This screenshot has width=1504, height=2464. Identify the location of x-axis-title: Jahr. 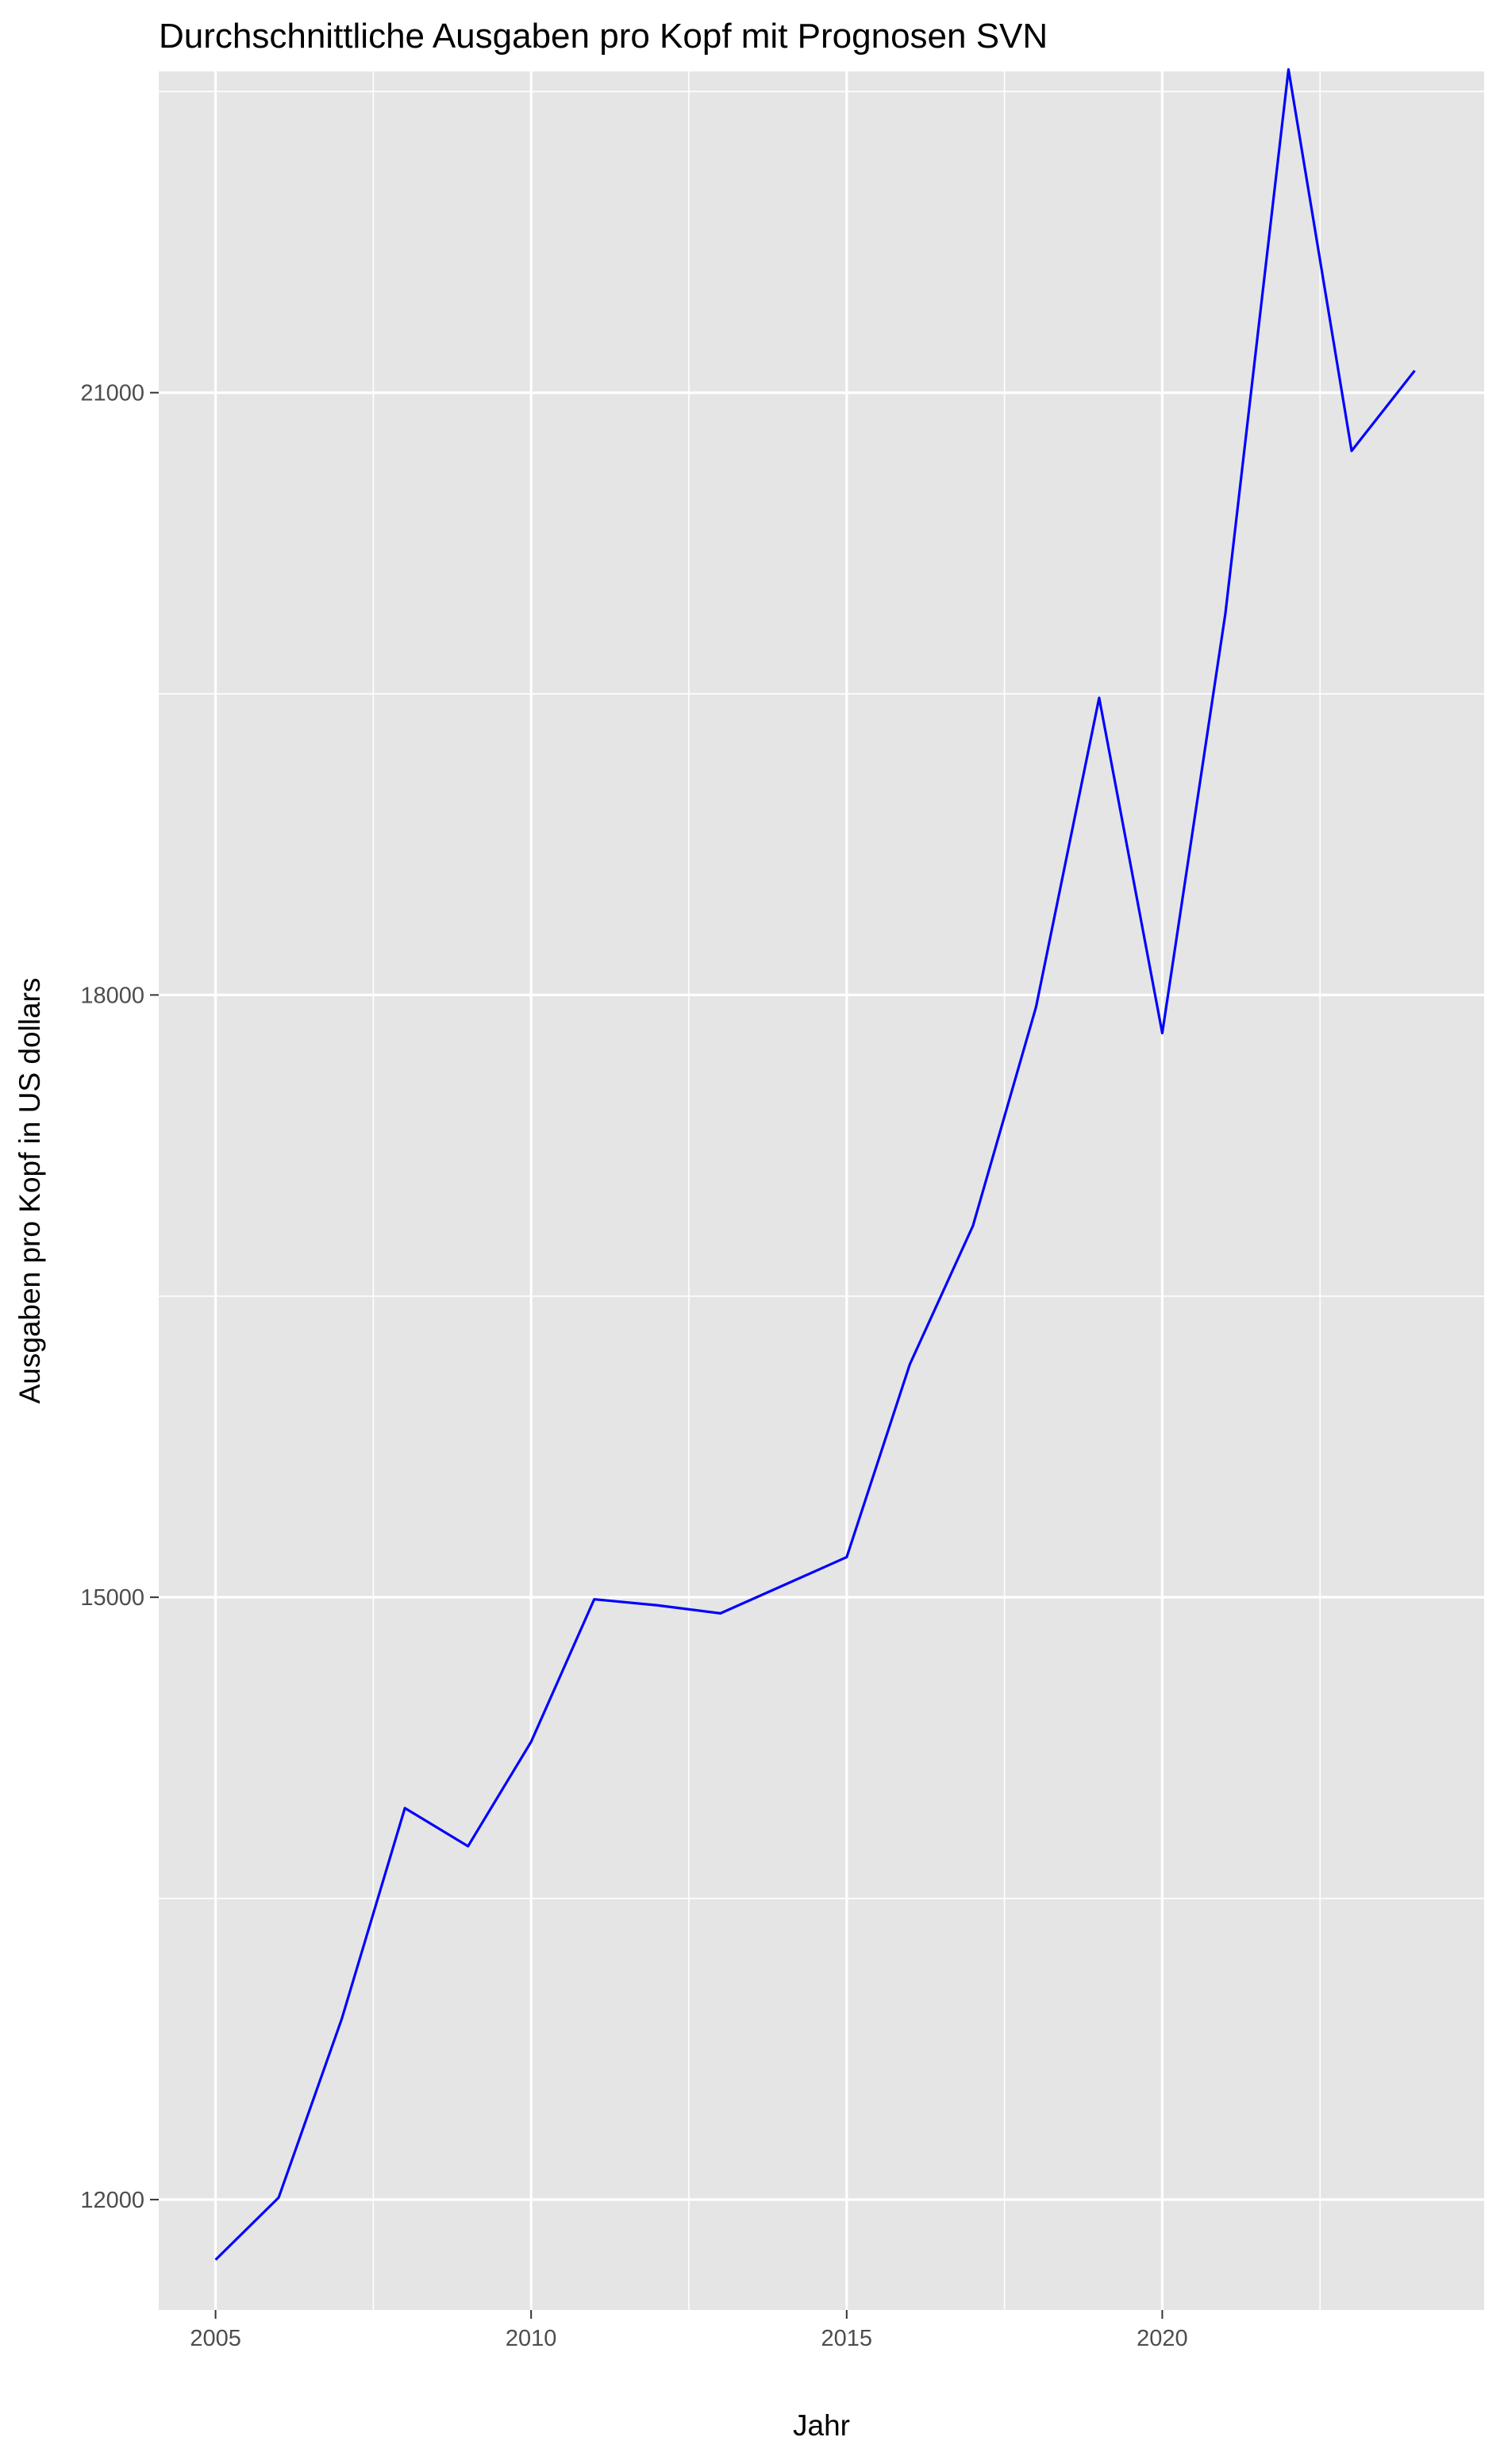
(821, 2425).